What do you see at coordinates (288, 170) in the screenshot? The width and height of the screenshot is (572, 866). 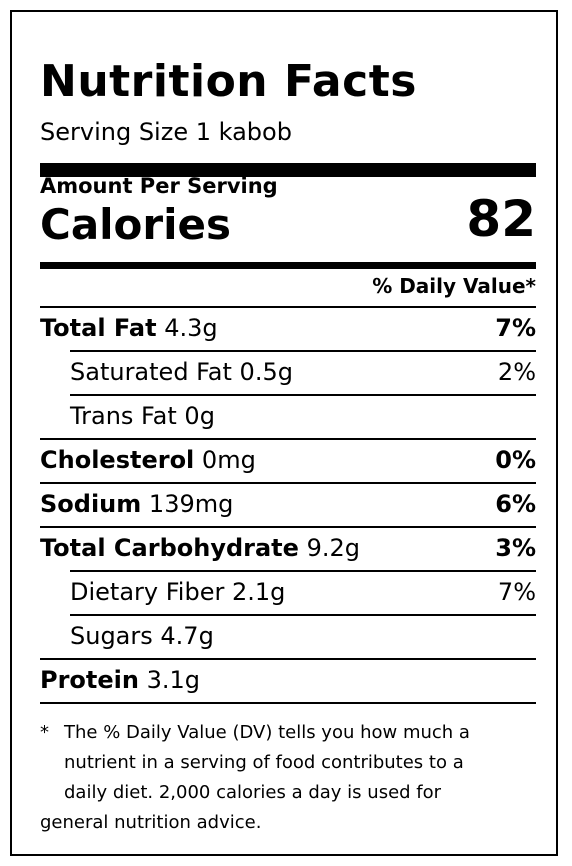 I see `thick-divider` at bounding box center [288, 170].